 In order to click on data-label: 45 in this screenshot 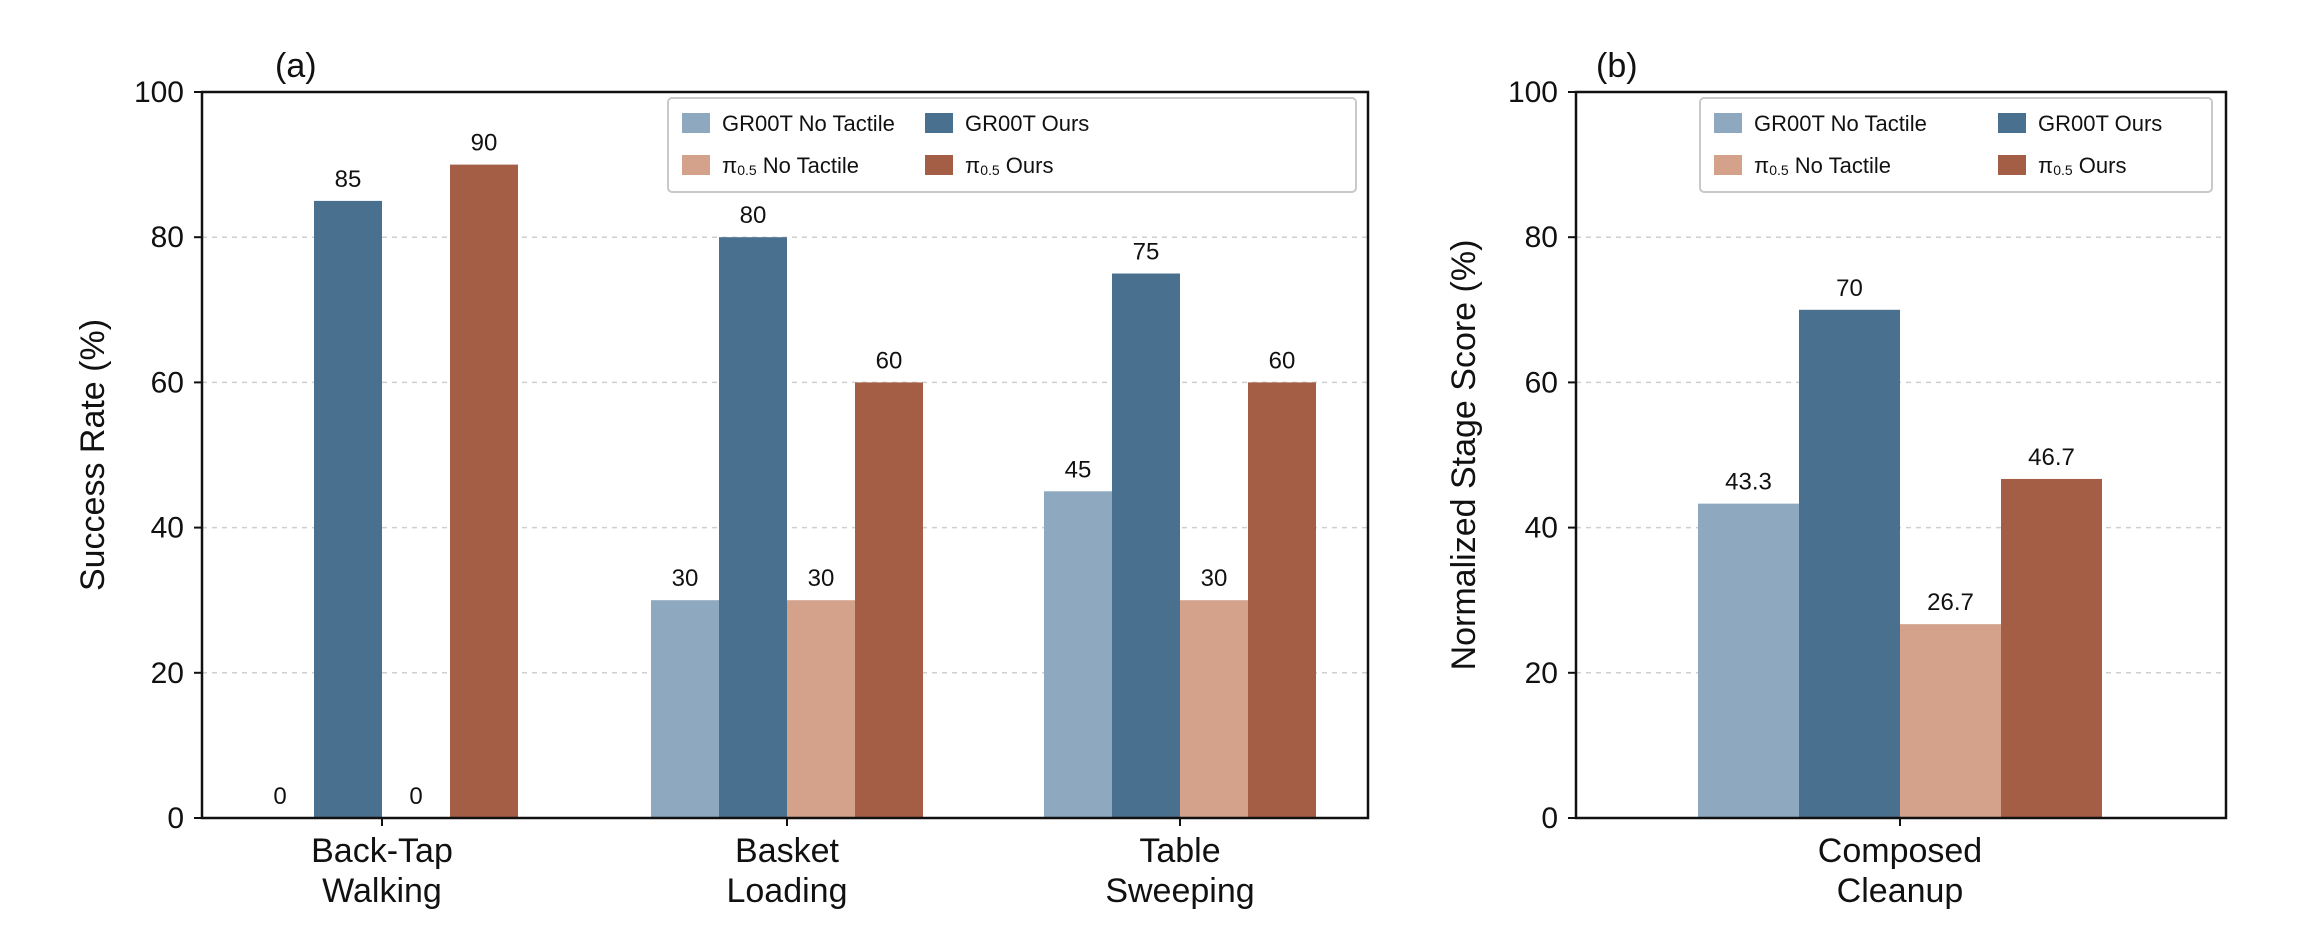, I will do `click(1078, 469)`.